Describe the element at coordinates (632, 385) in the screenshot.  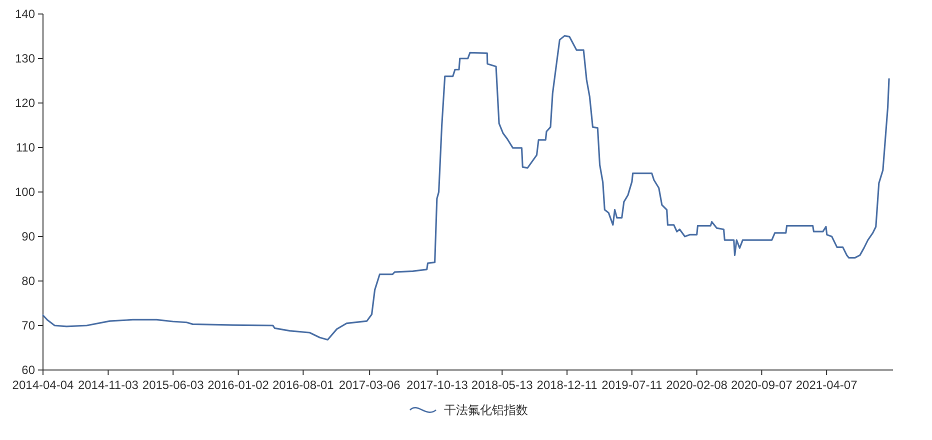
I see `x-tick-label: 2019-07-11` at that location.